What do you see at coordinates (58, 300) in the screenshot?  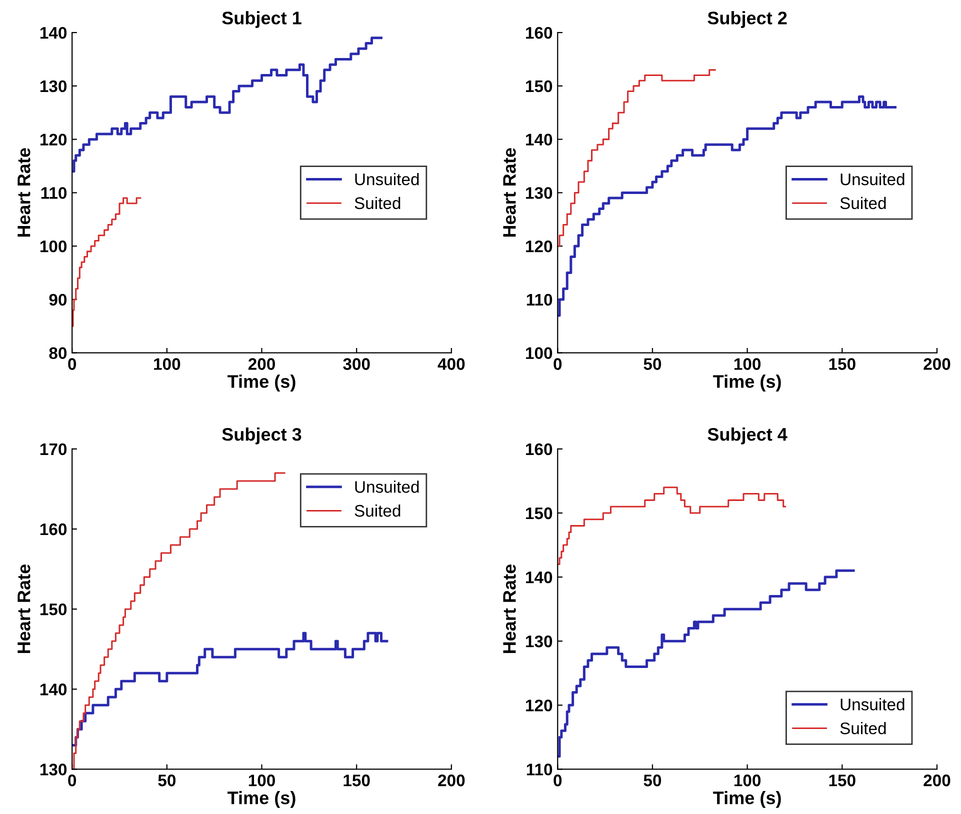 I see `y-tick-label: 90` at bounding box center [58, 300].